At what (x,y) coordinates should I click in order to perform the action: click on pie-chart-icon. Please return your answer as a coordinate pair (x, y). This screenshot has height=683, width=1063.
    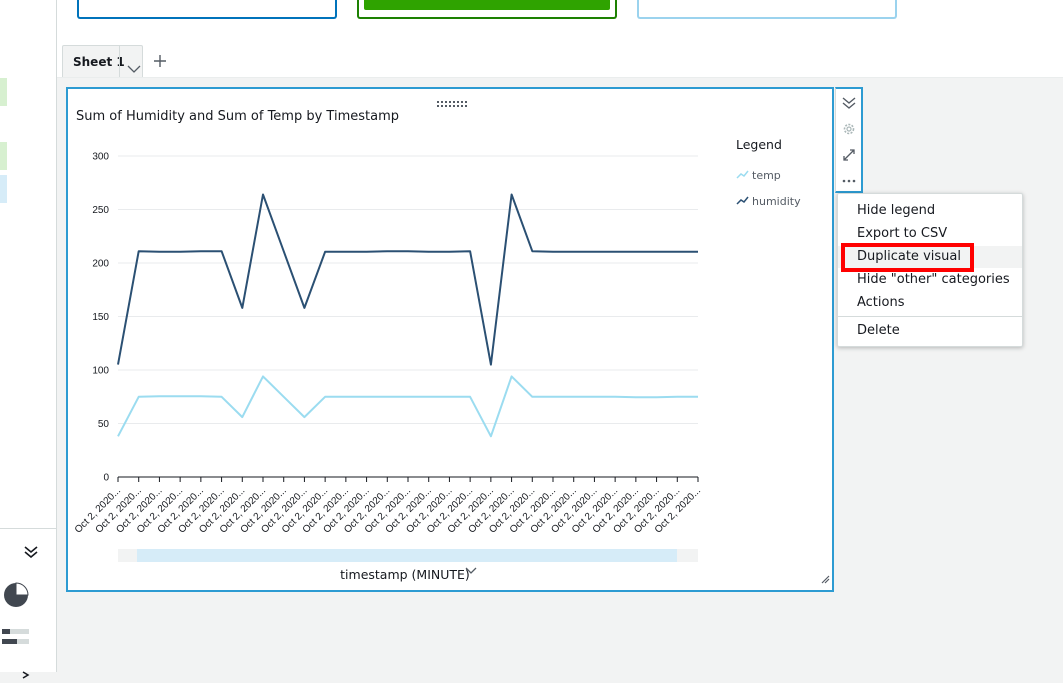
    Looking at the image, I should click on (16, 597).